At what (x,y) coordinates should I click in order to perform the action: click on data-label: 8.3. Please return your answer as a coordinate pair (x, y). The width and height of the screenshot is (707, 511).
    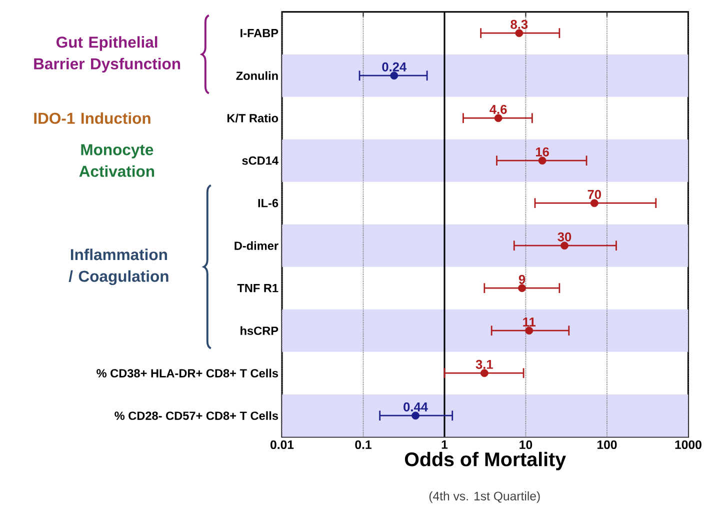
    Looking at the image, I should click on (519, 24).